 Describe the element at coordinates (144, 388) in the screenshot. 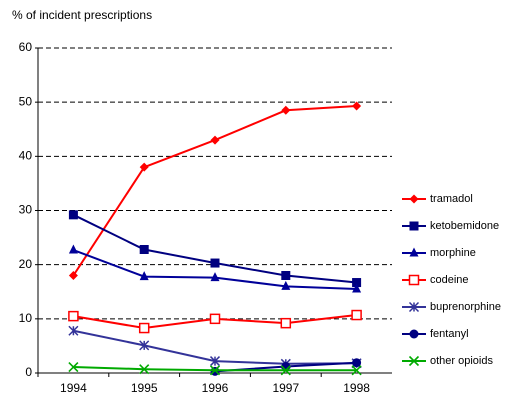

I see `x-tick-label: 1995` at that location.